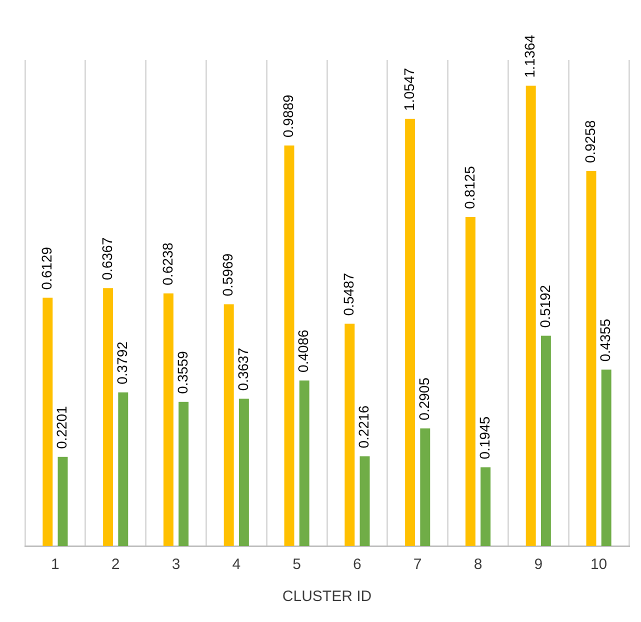 The image size is (641, 622). What do you see at coordinates (599, 565) in the screenshot?
I see `x-tick-label: 10` at bounding box center [599, 565].